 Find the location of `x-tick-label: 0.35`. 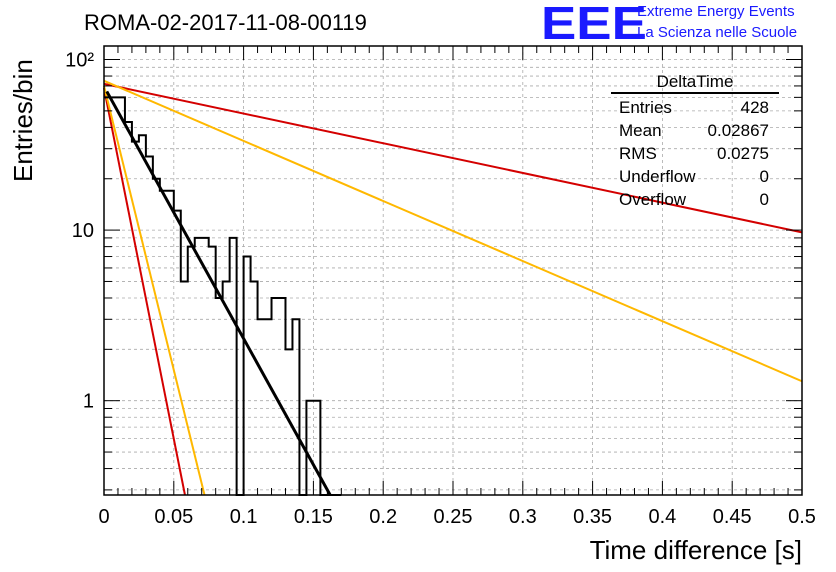

x-tick-label: 0.35 is located at coordinates (592, 517).